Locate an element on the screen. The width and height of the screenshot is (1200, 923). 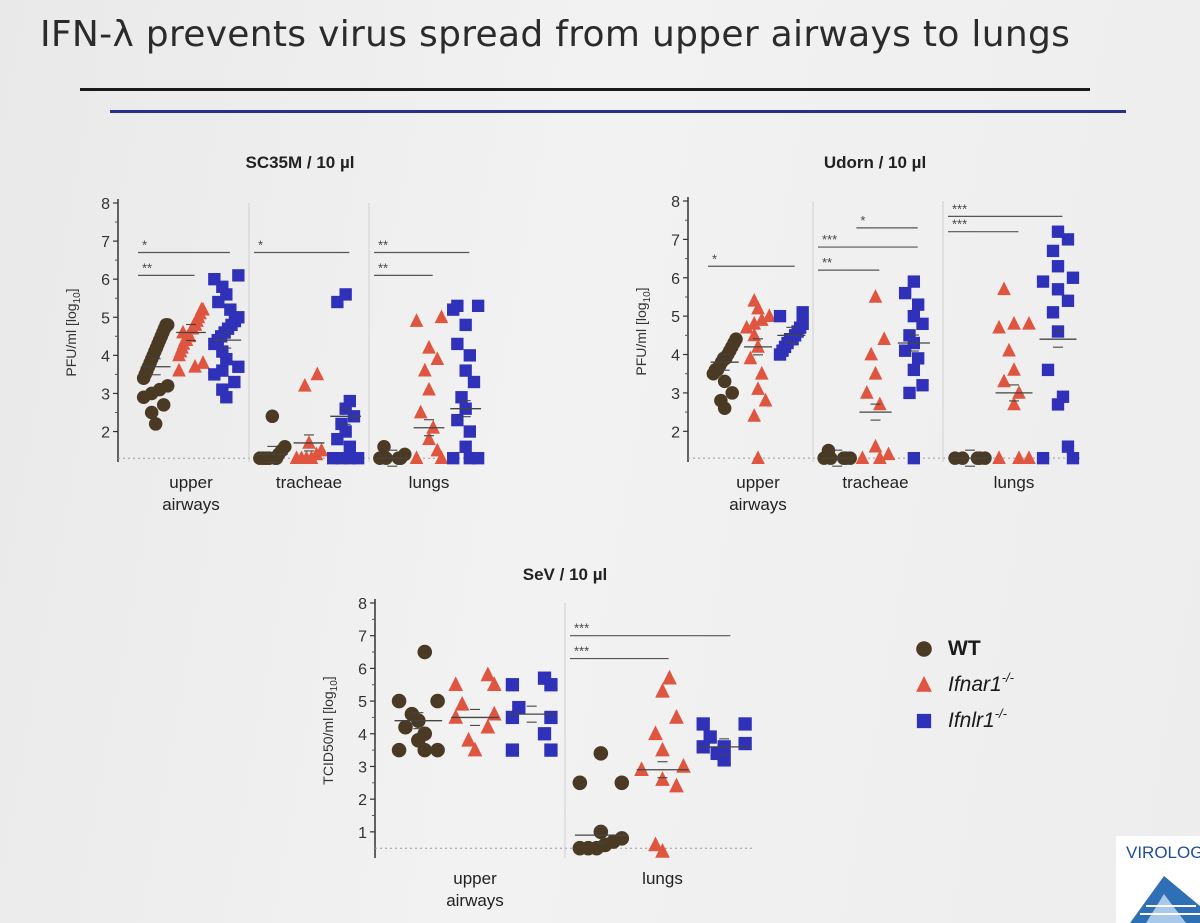
logo-text: VIROLOG is located at coordinates (1163, 852).